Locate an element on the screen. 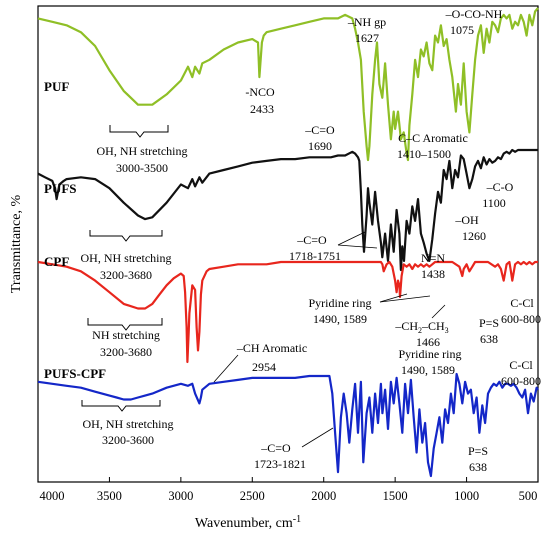 The width and height of the screenshot is (550, 538). annotation-cpf-ccl: C-Cl is located at coordinates (522, 303).